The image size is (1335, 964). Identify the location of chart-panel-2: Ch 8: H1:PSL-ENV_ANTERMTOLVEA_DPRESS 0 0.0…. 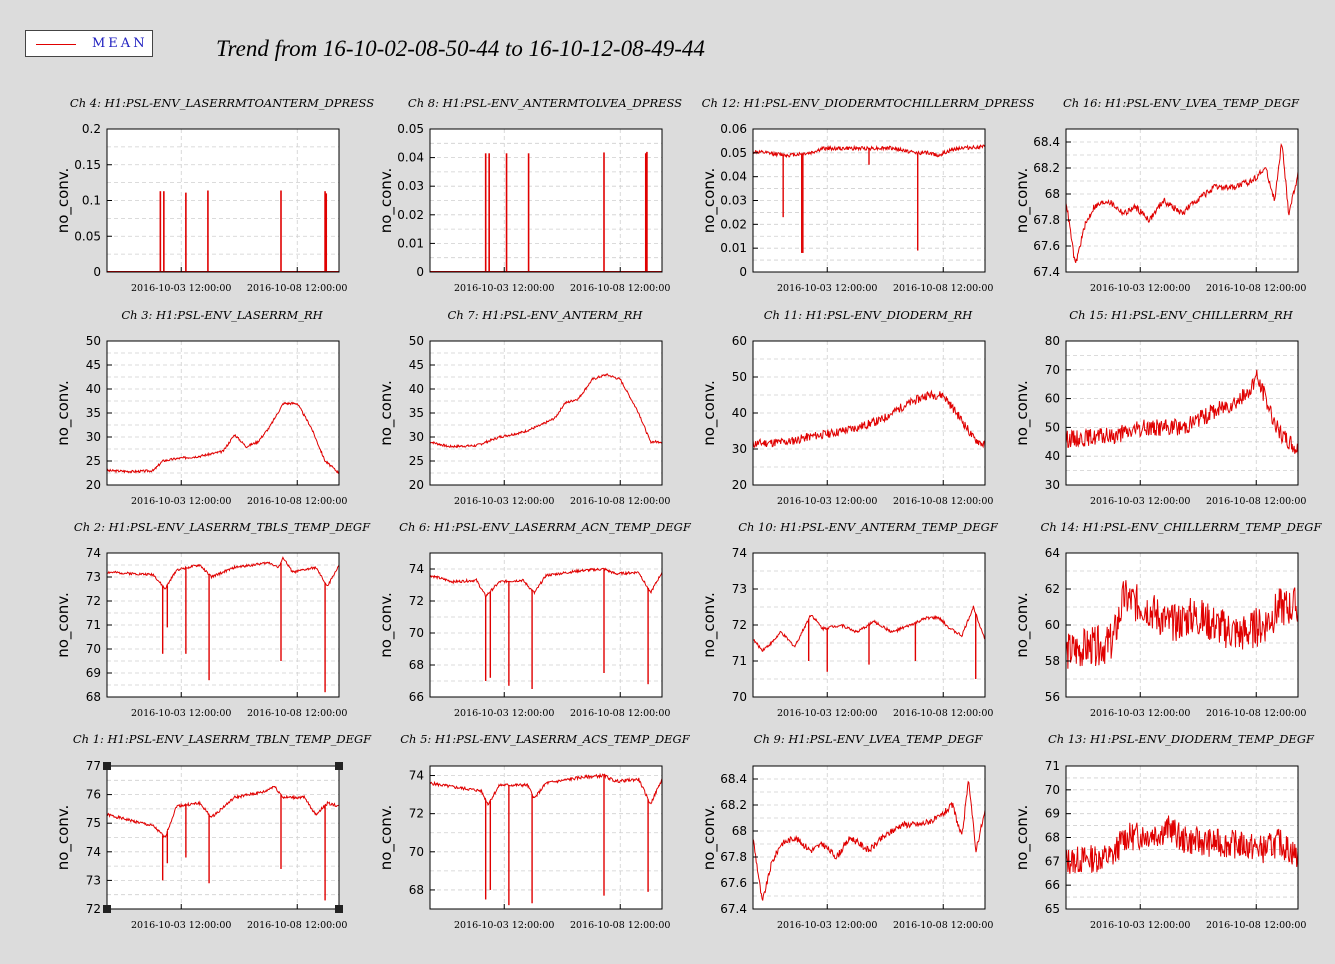
(529, 195).